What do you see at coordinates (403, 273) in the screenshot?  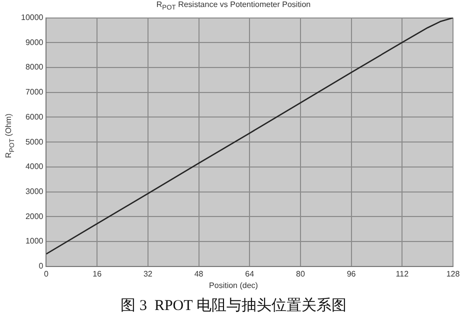 I see `x-tick-label: 112` at bounding box center [403, 273].